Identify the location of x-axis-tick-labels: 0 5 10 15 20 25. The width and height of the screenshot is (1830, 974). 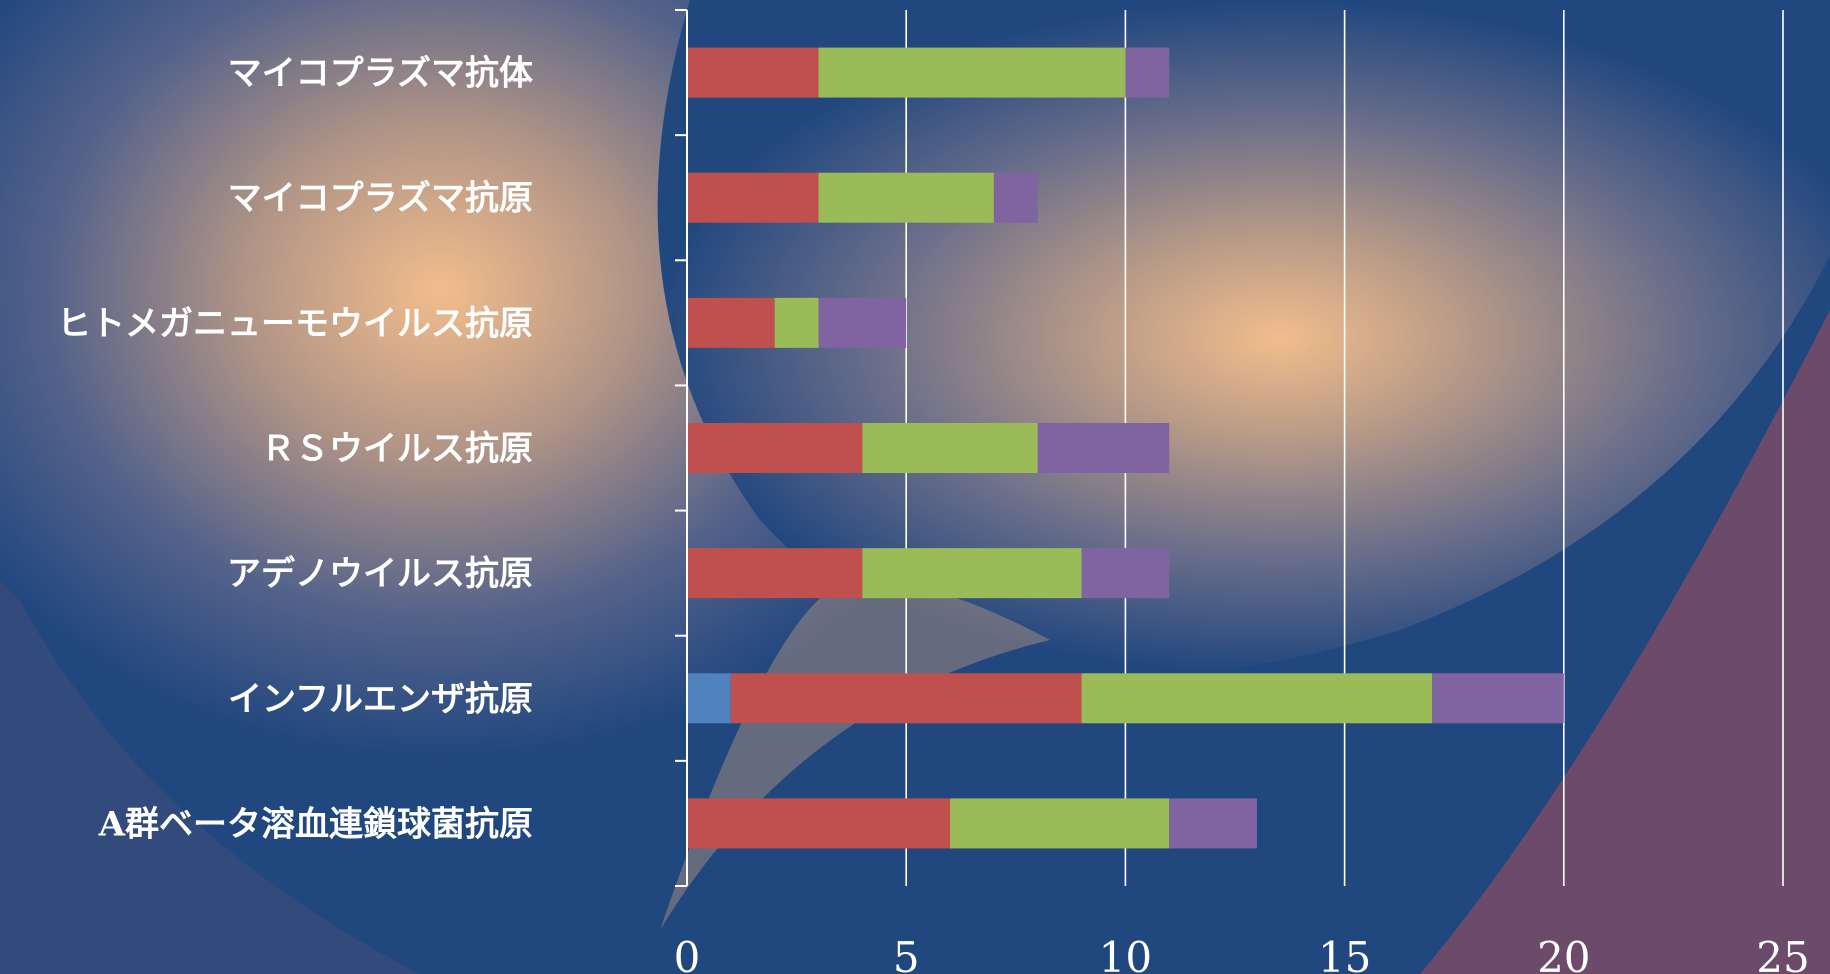
(1242, 953).